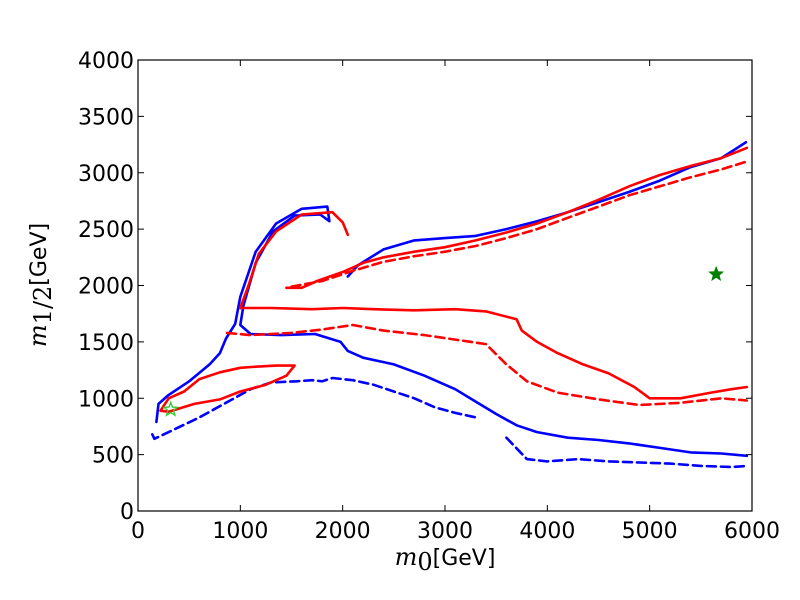 The image size is (800, 600). I want to click on benchmark-star-filled, so click(716, 273).